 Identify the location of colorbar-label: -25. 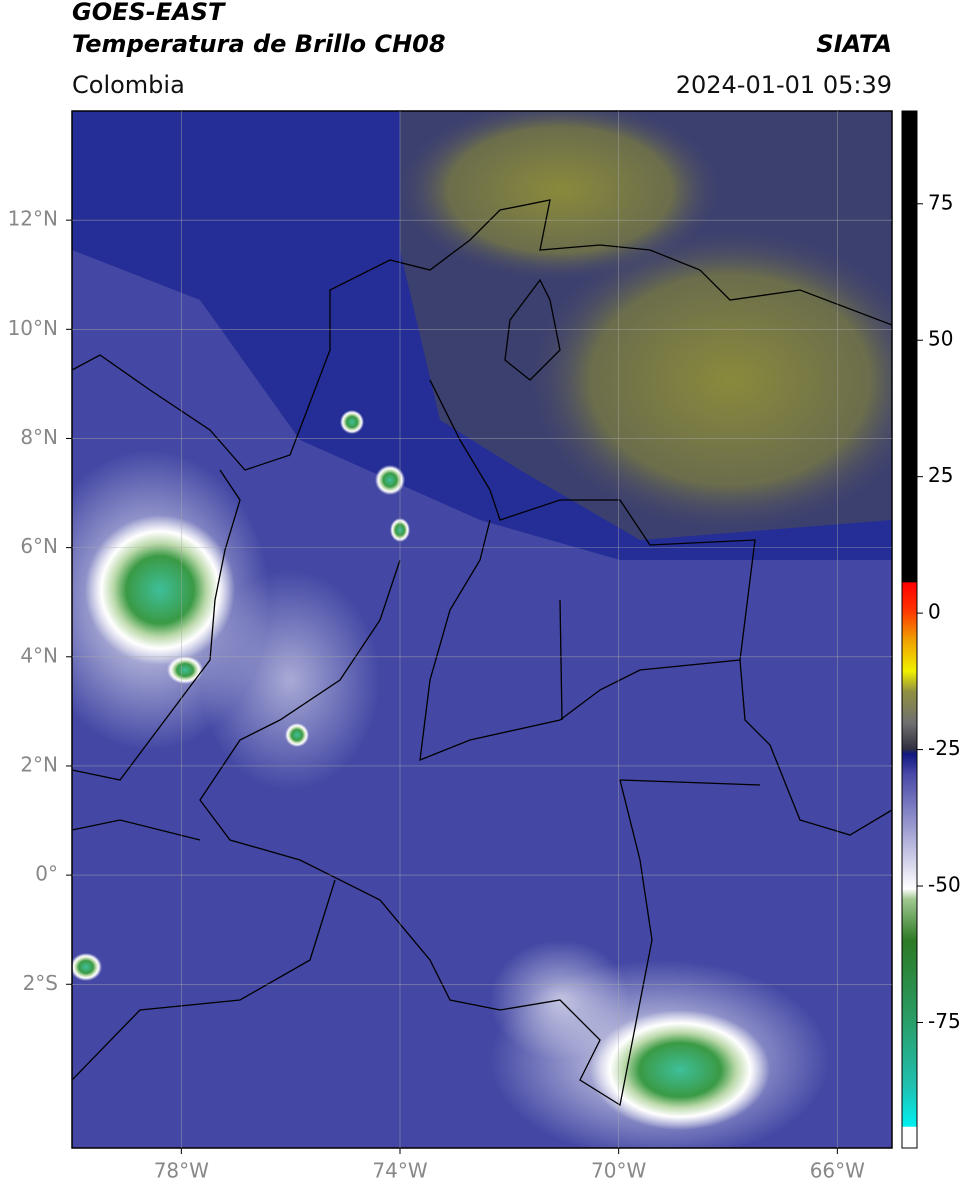
(944, 748).